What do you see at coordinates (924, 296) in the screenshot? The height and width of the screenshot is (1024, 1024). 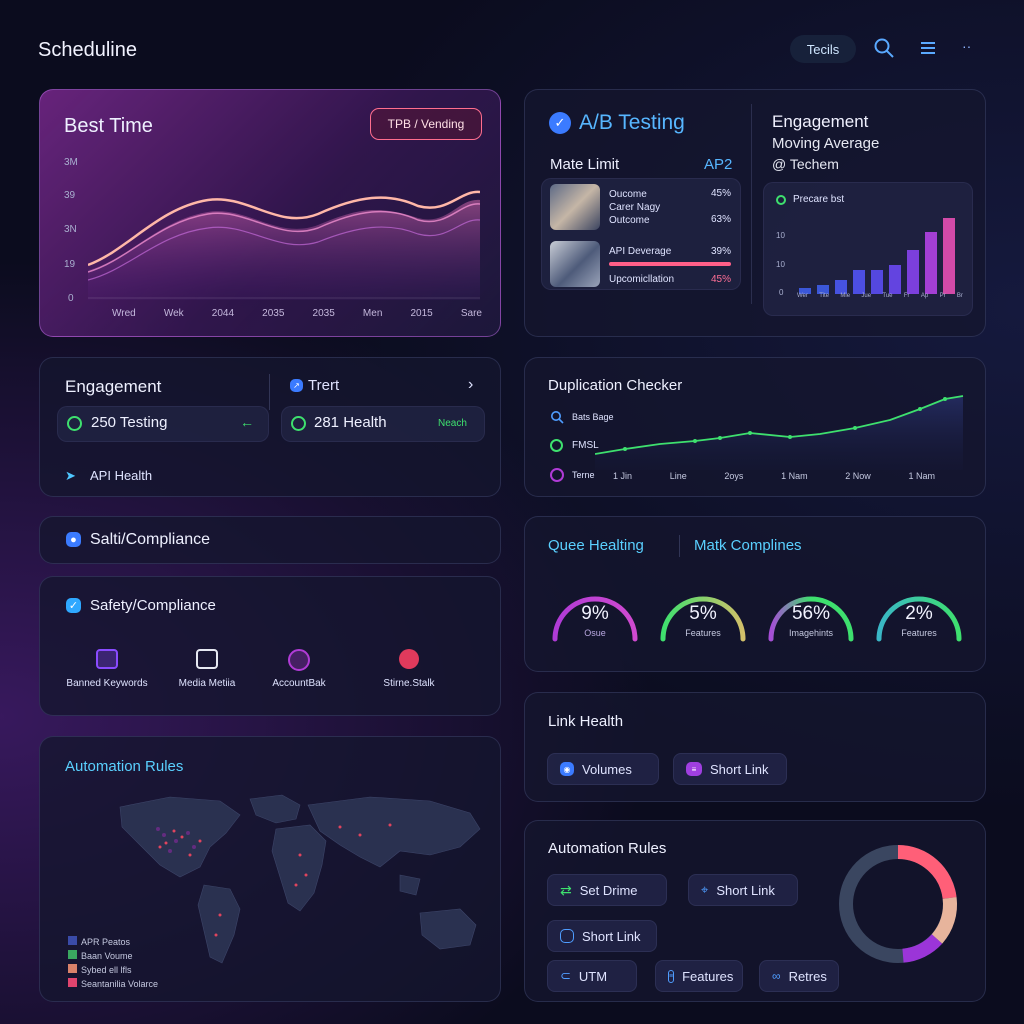 I see `x-tick: Ap` at bounding box center [924, 296].